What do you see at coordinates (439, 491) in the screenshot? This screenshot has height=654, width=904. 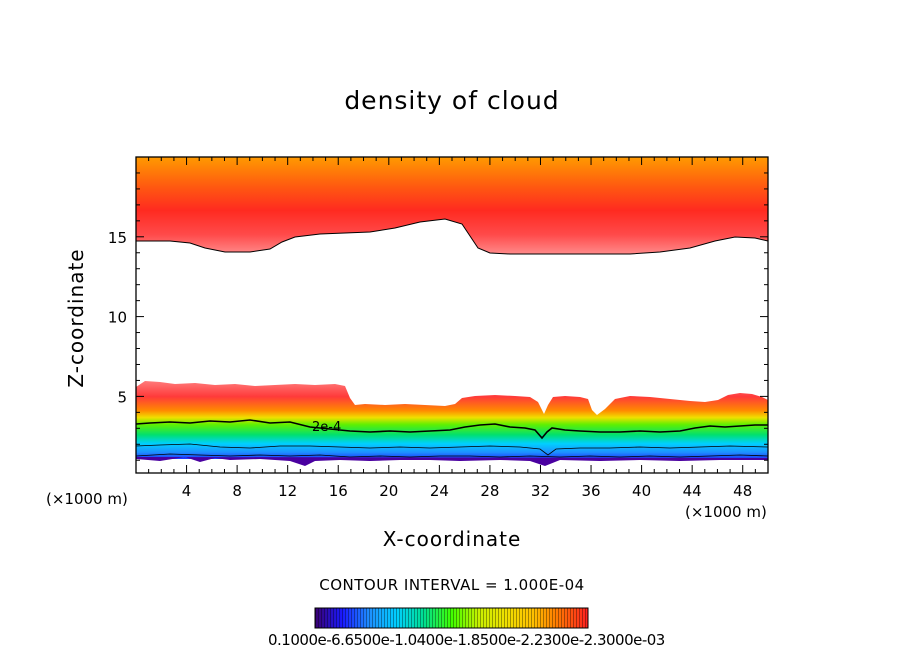 I see `x-tick-label: 24` at bounding box center [439, 491].